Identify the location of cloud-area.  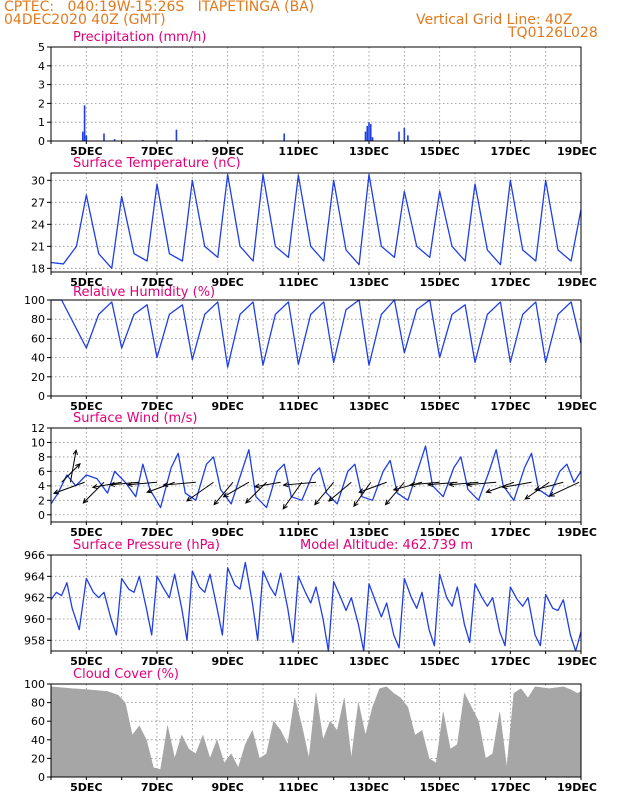
(316, 732).